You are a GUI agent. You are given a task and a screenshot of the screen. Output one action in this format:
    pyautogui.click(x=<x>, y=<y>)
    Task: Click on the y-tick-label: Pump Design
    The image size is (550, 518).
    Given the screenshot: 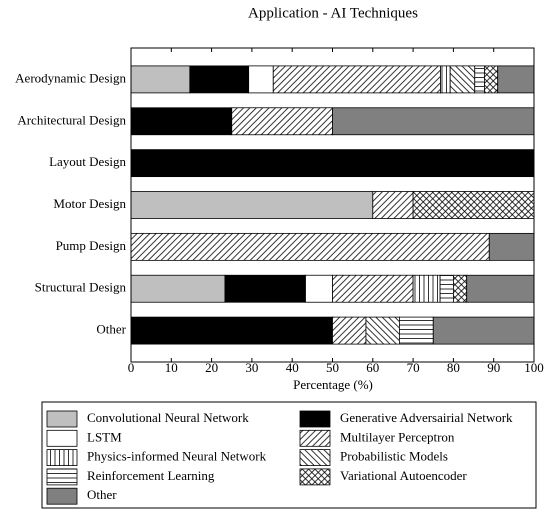 What is the action you would take?
    pyautogui.click(x=91, y=245)
    